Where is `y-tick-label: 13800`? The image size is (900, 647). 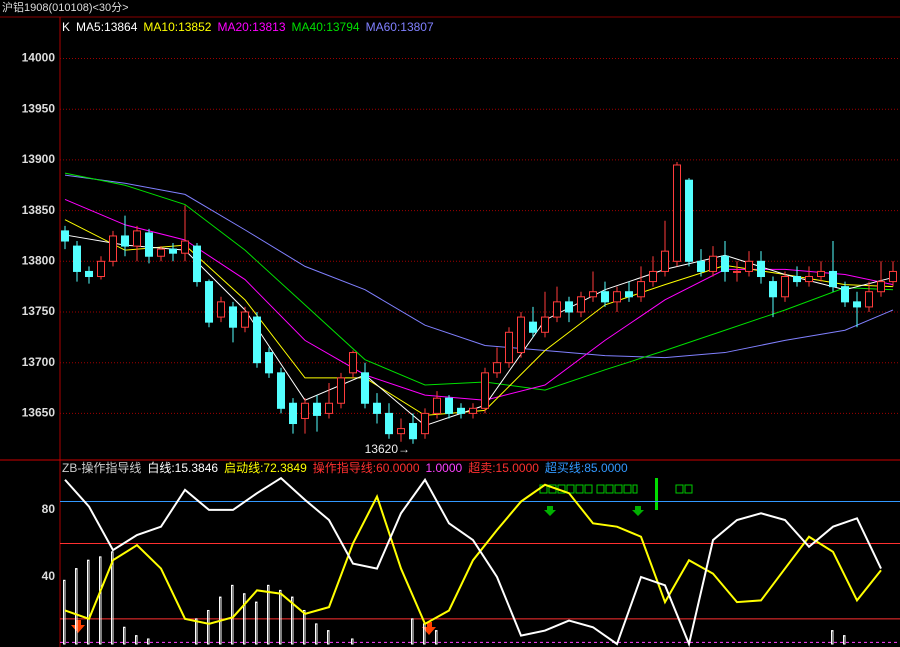
y-tick-label: 13800 is located at coordinates (39, 260).